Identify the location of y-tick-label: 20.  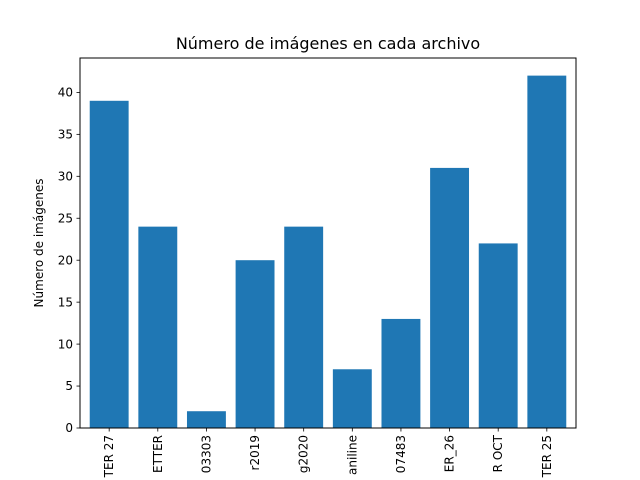
(65, 260).